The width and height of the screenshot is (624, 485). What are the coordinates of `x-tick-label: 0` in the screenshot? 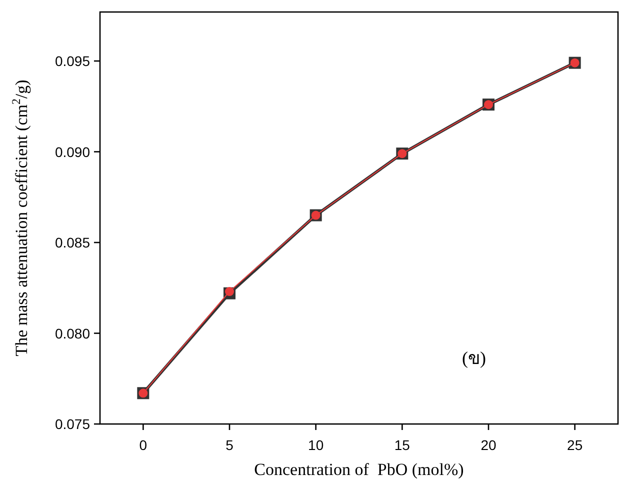 It's located at (143, 445).